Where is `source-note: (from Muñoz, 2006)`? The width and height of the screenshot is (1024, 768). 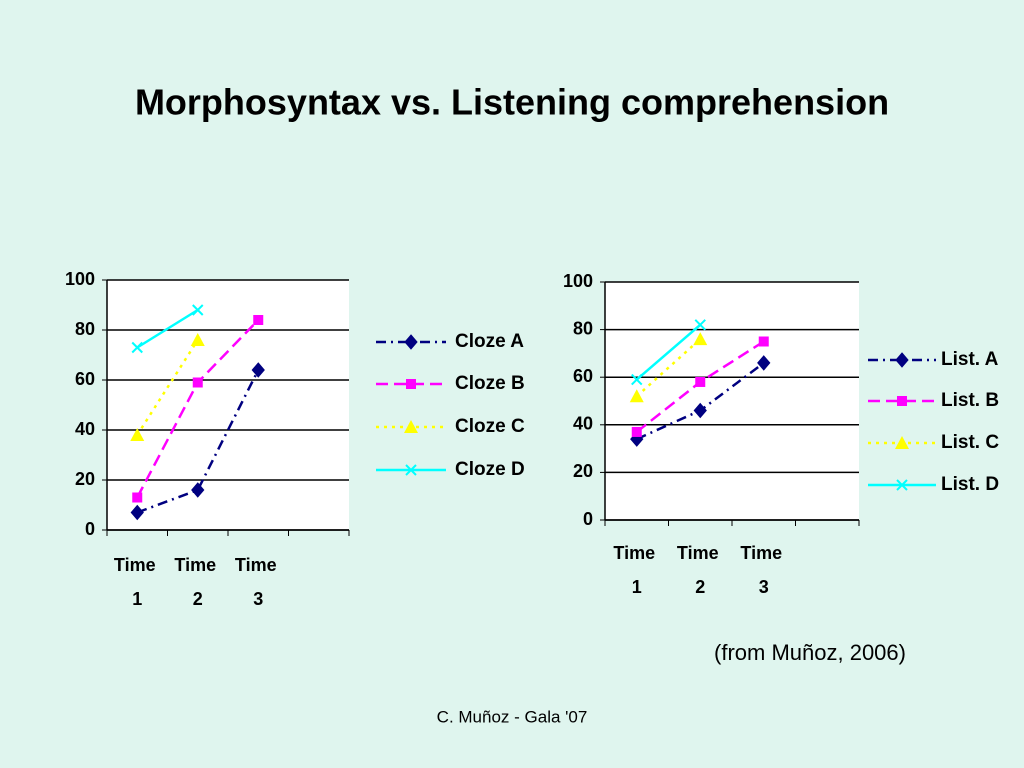 source-note: (from Muñoz, 2006) is located at coordinates (810, 652).